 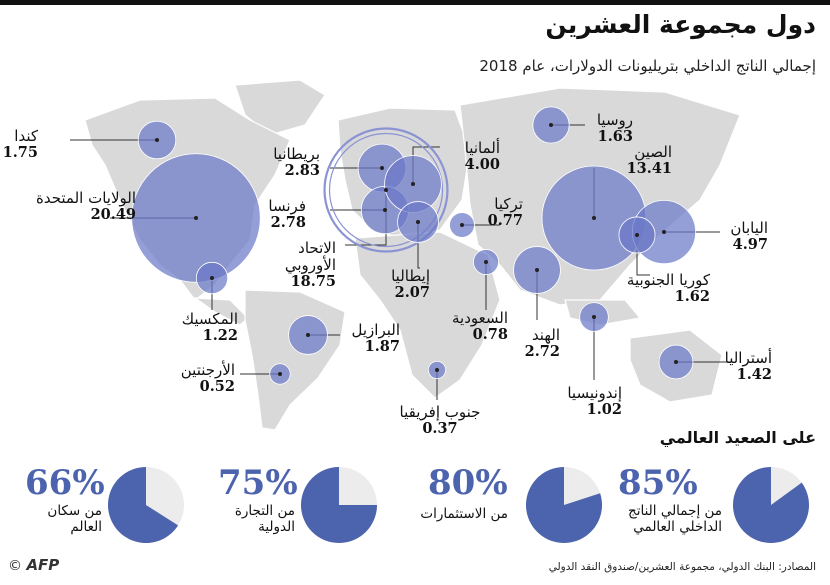 I want to click on label-korea: كوريا الجنوبية 1.62, so click(x=668, y=288).